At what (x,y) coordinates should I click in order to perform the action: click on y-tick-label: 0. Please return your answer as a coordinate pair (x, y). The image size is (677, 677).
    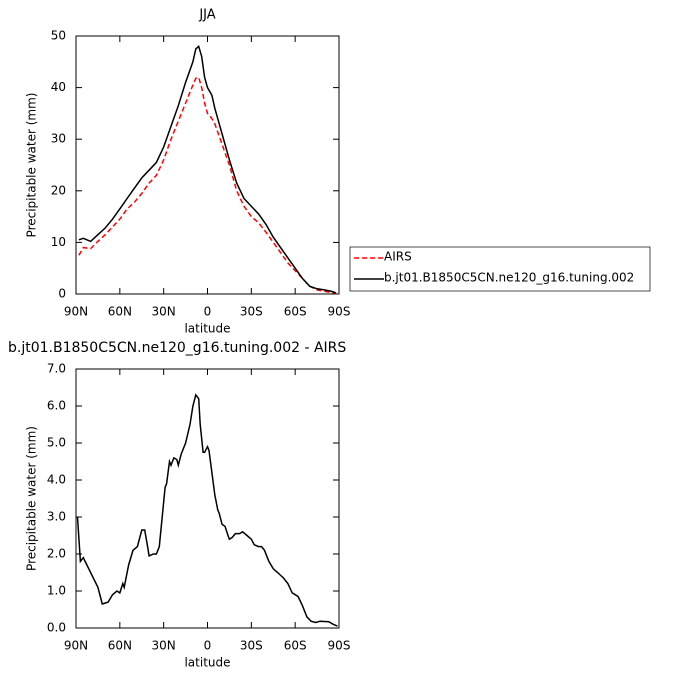
    Looking at the image, I should click on (62, 294).